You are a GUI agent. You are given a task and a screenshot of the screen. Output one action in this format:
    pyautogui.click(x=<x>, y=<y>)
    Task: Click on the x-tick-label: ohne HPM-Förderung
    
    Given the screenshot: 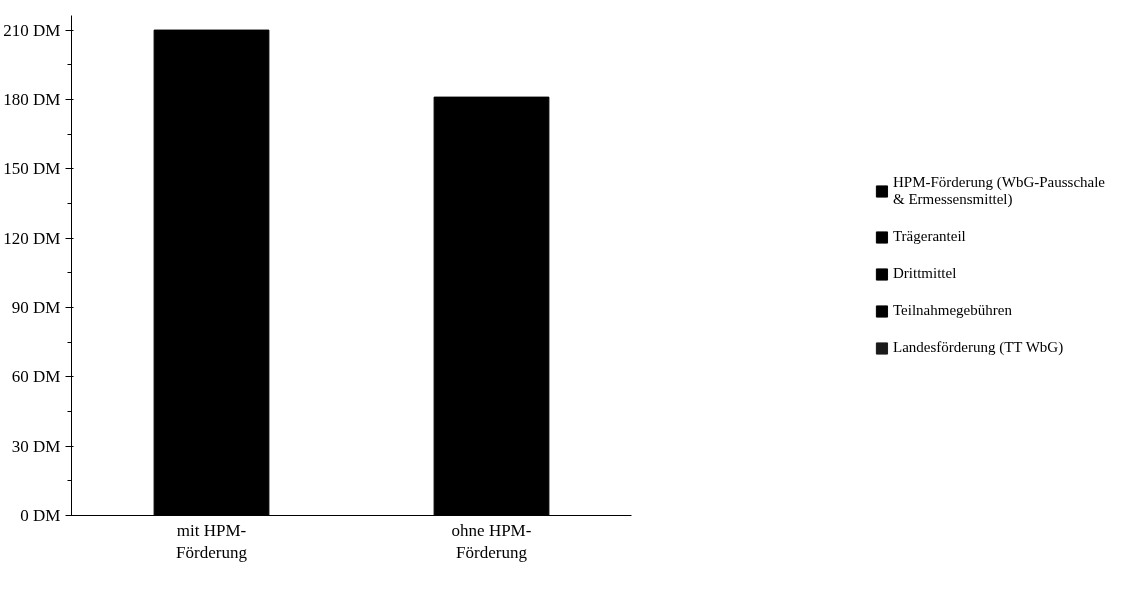 What is the action you would take?
    pyautogui.click(x=491, y=541)
    